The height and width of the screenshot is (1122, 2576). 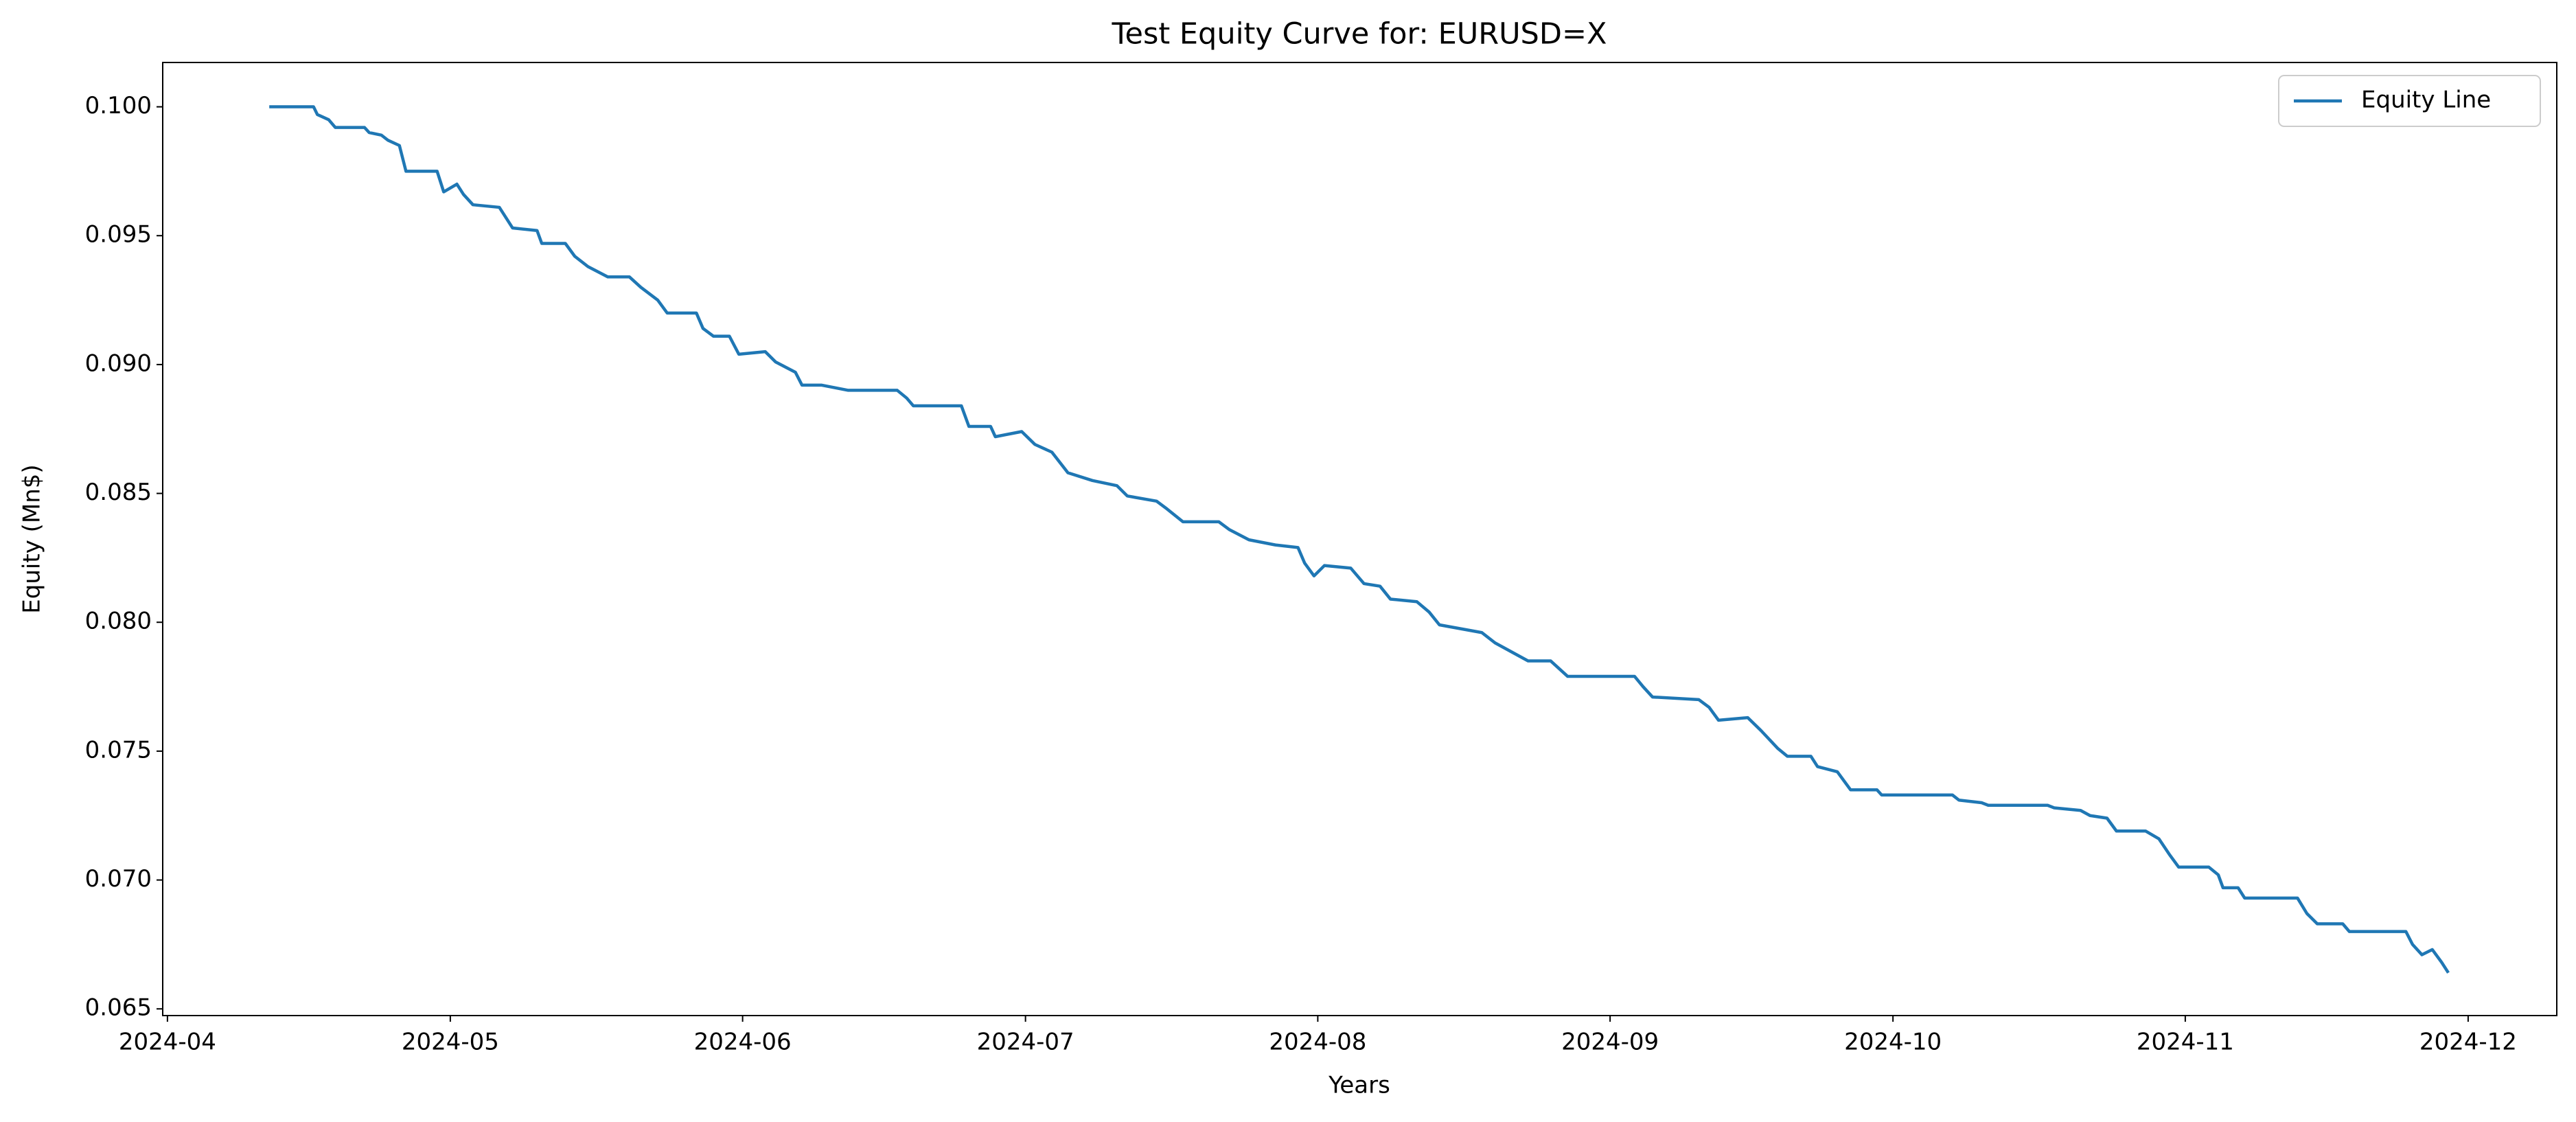 I want to click on chart-title: Test Equity Curve for: EURUSD=X, so click(x=1359, y=34).